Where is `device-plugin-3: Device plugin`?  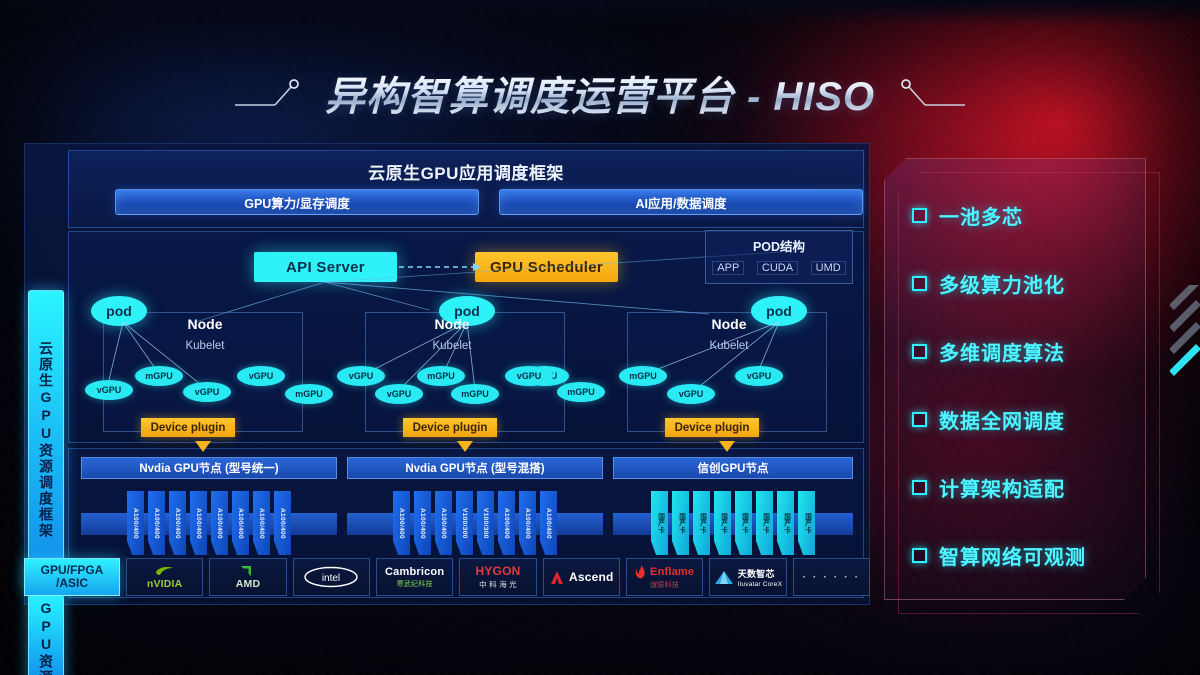 device-plugin-3: Device plugin is located at coordinates (712, 427).